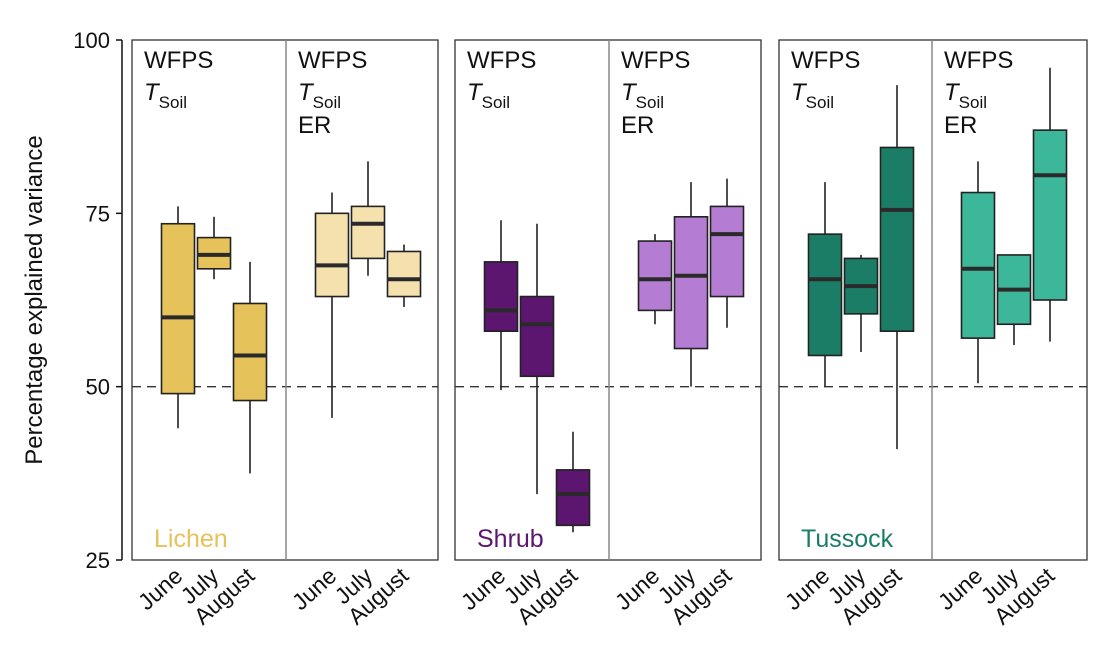 This screenshot has height=648, width=1103. What do you see at coordinates (510, 539) in the screenshot?
I see `group-label-shrub: Shrub` at bounding box center [510, 539].